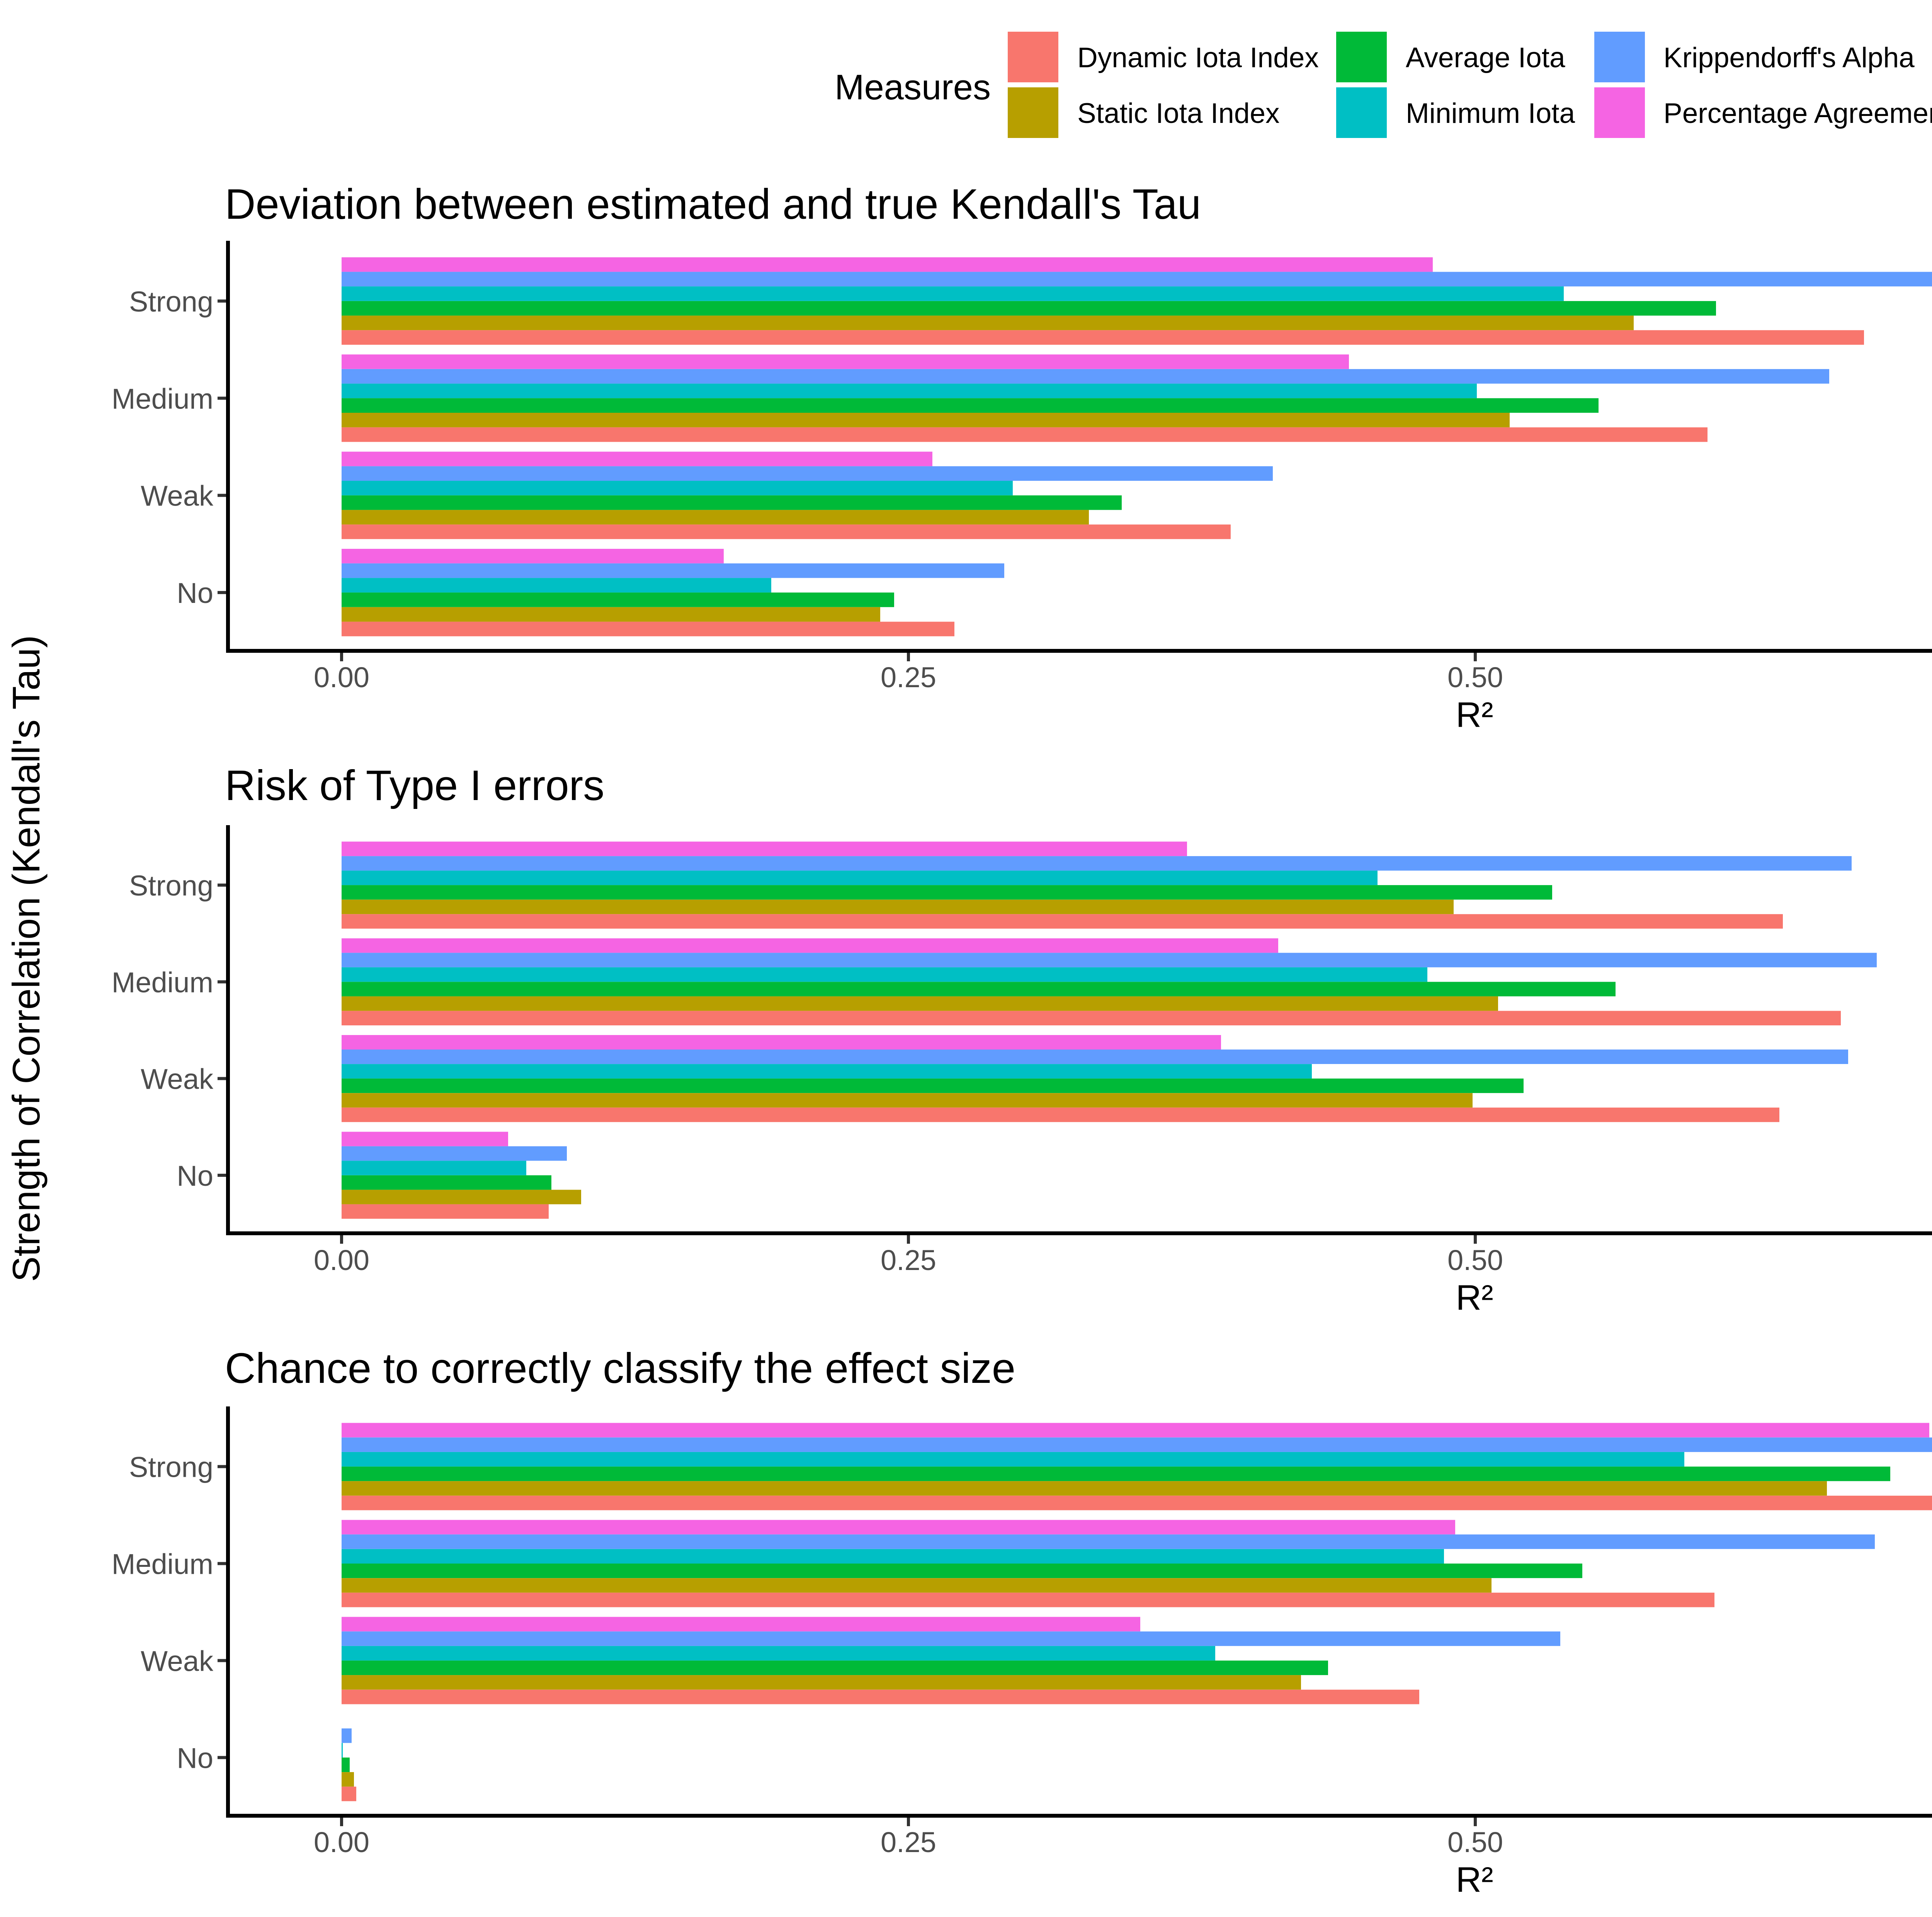  I want to click on svg-text: Risk of Type I errors, so click(414, 785).